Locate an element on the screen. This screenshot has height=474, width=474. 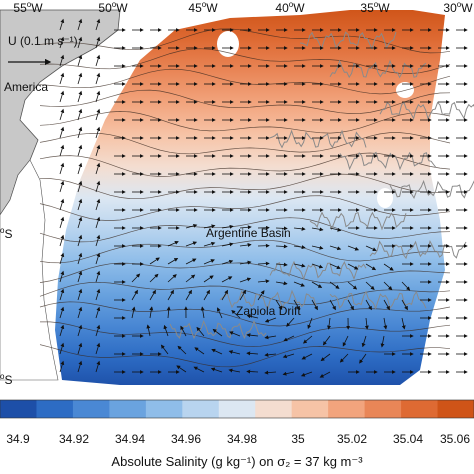
colorbar is located at coordinates (237, 409).